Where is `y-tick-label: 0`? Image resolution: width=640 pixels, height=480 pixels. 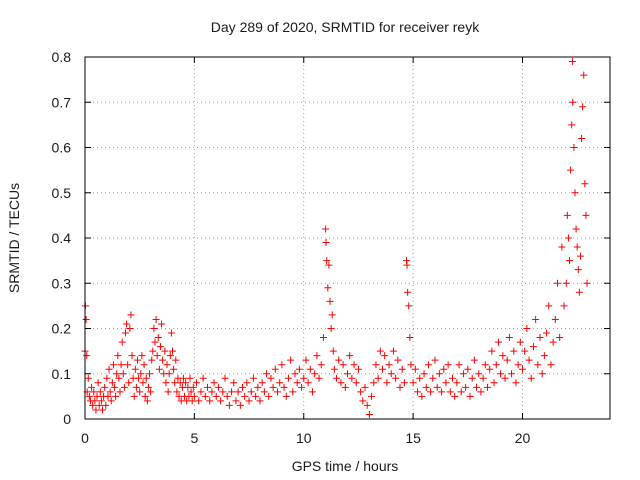
y-tick-label: 0 is located at coordinates (67, 419).